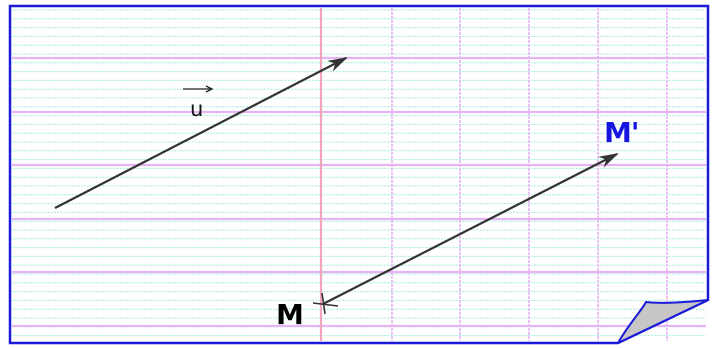  Describe the element at coordinates (621, 132) in the screenshot. I see `point-m-prime-label: M'` at that location.